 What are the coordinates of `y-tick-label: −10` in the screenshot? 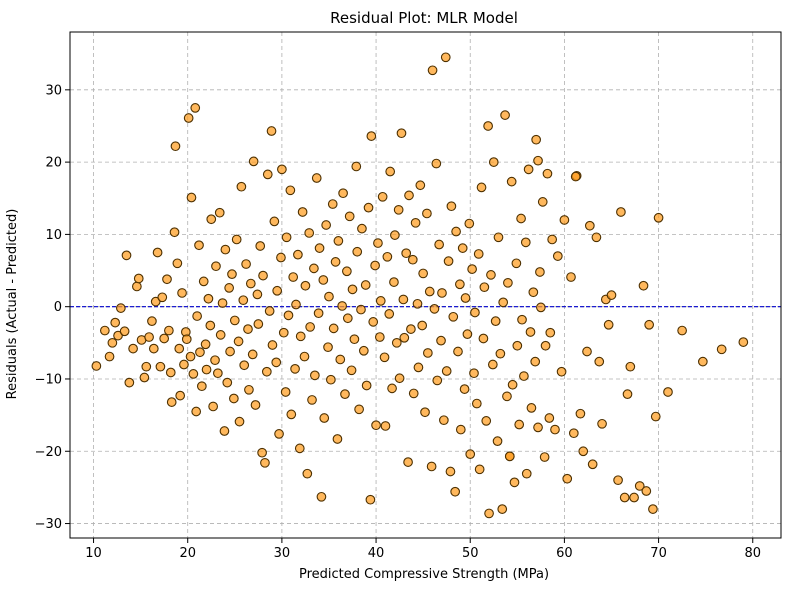 It's located at (48, 379).